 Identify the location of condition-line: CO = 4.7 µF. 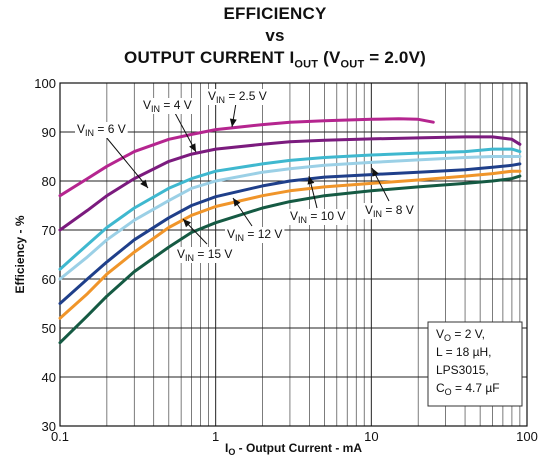
(468, 389).